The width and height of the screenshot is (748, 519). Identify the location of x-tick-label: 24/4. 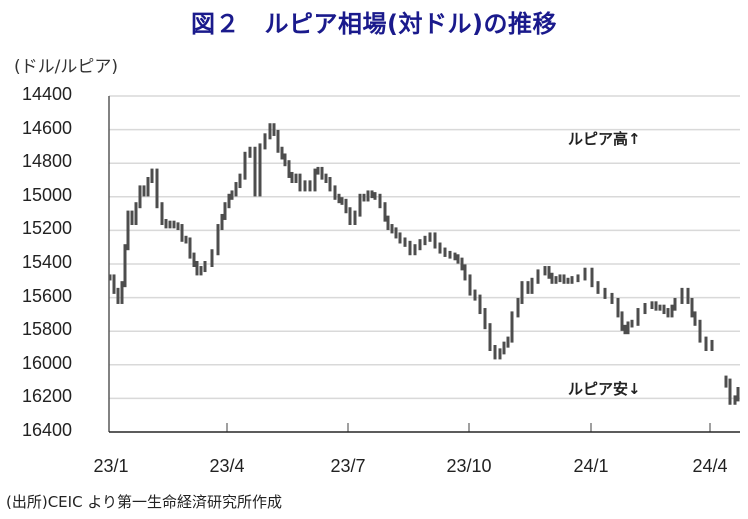
(710, 466).